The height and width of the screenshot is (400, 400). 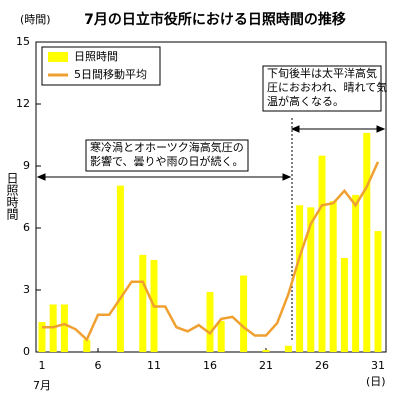 I want to click on annotation-text: 圧におおわれ、晴れて気, so click(x=327, y=87).